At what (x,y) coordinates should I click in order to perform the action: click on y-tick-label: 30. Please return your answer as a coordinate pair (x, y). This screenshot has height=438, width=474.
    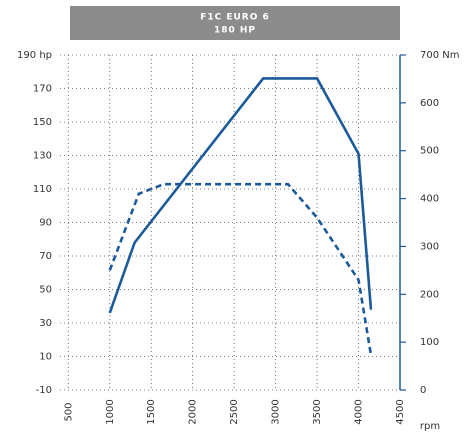
    Looking at the image, I should click on (45, 323).